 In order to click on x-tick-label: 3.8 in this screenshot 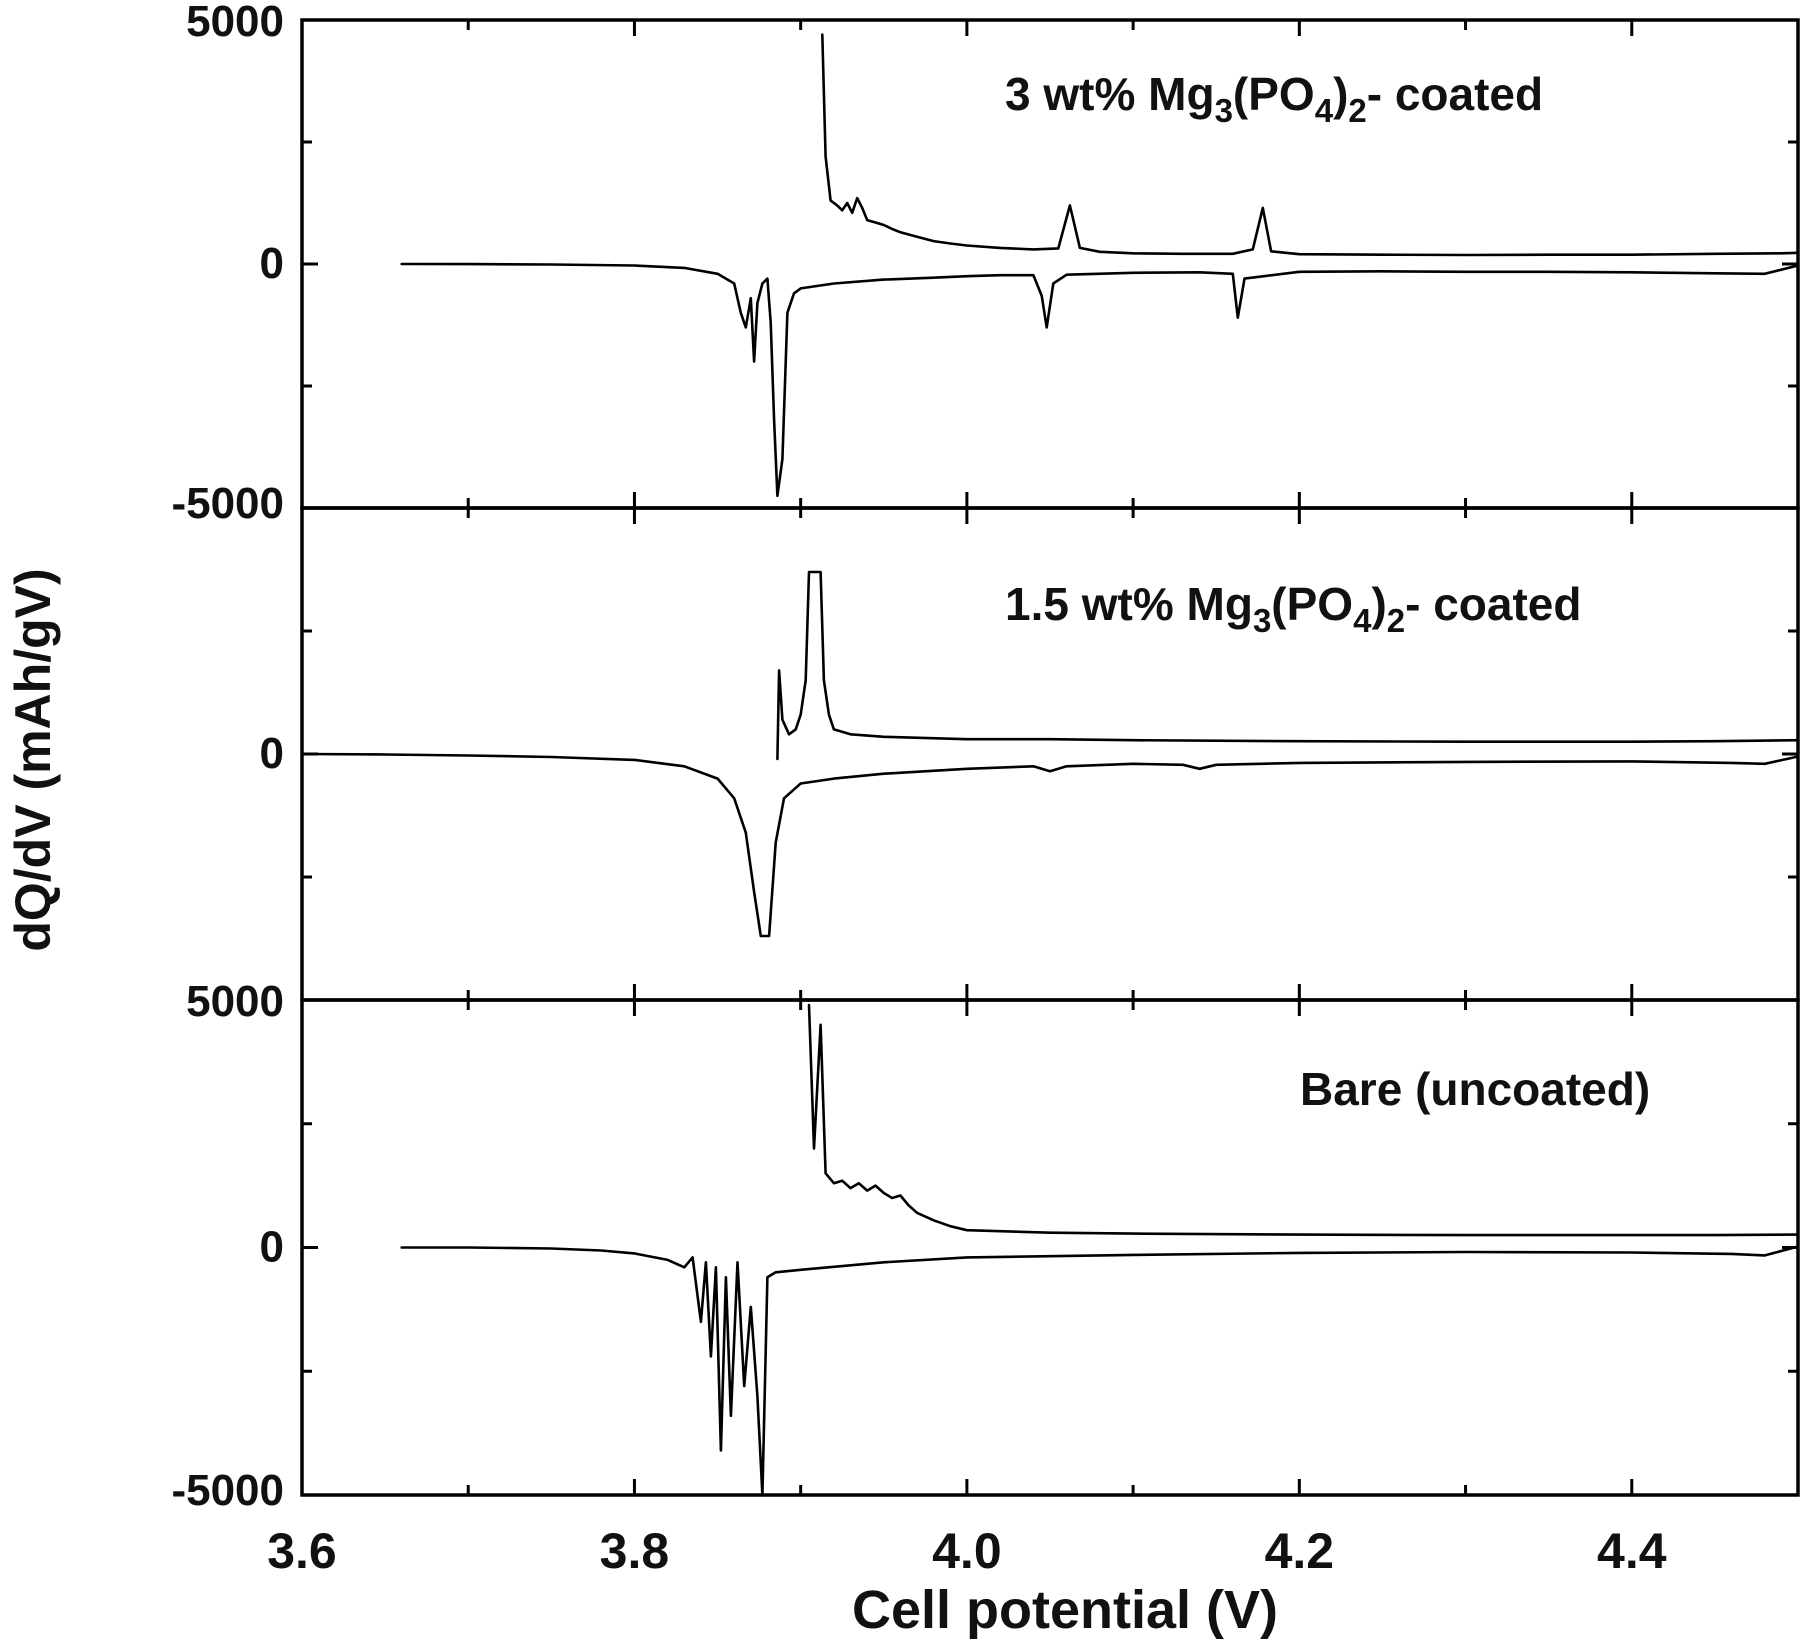, I will do `click(635, 1551)`.